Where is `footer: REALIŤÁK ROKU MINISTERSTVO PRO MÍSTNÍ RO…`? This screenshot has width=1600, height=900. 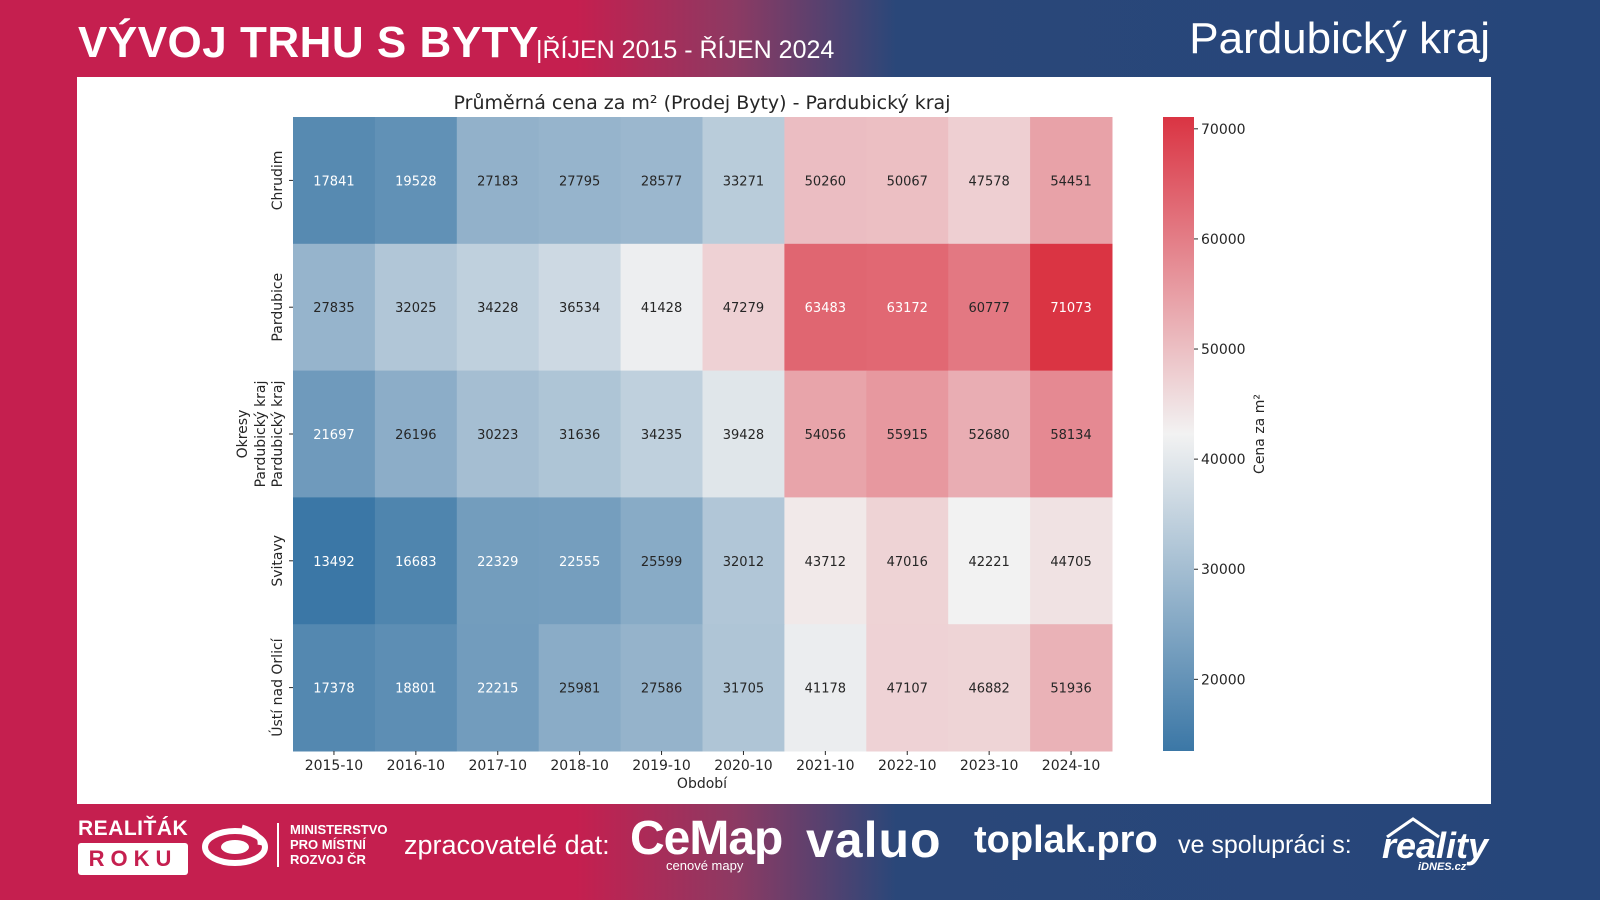
footer: REALIŤÁK ROKU MINISTERSTVO PRO MÍSTNÍ RO… is located at coordinates (800, 852).